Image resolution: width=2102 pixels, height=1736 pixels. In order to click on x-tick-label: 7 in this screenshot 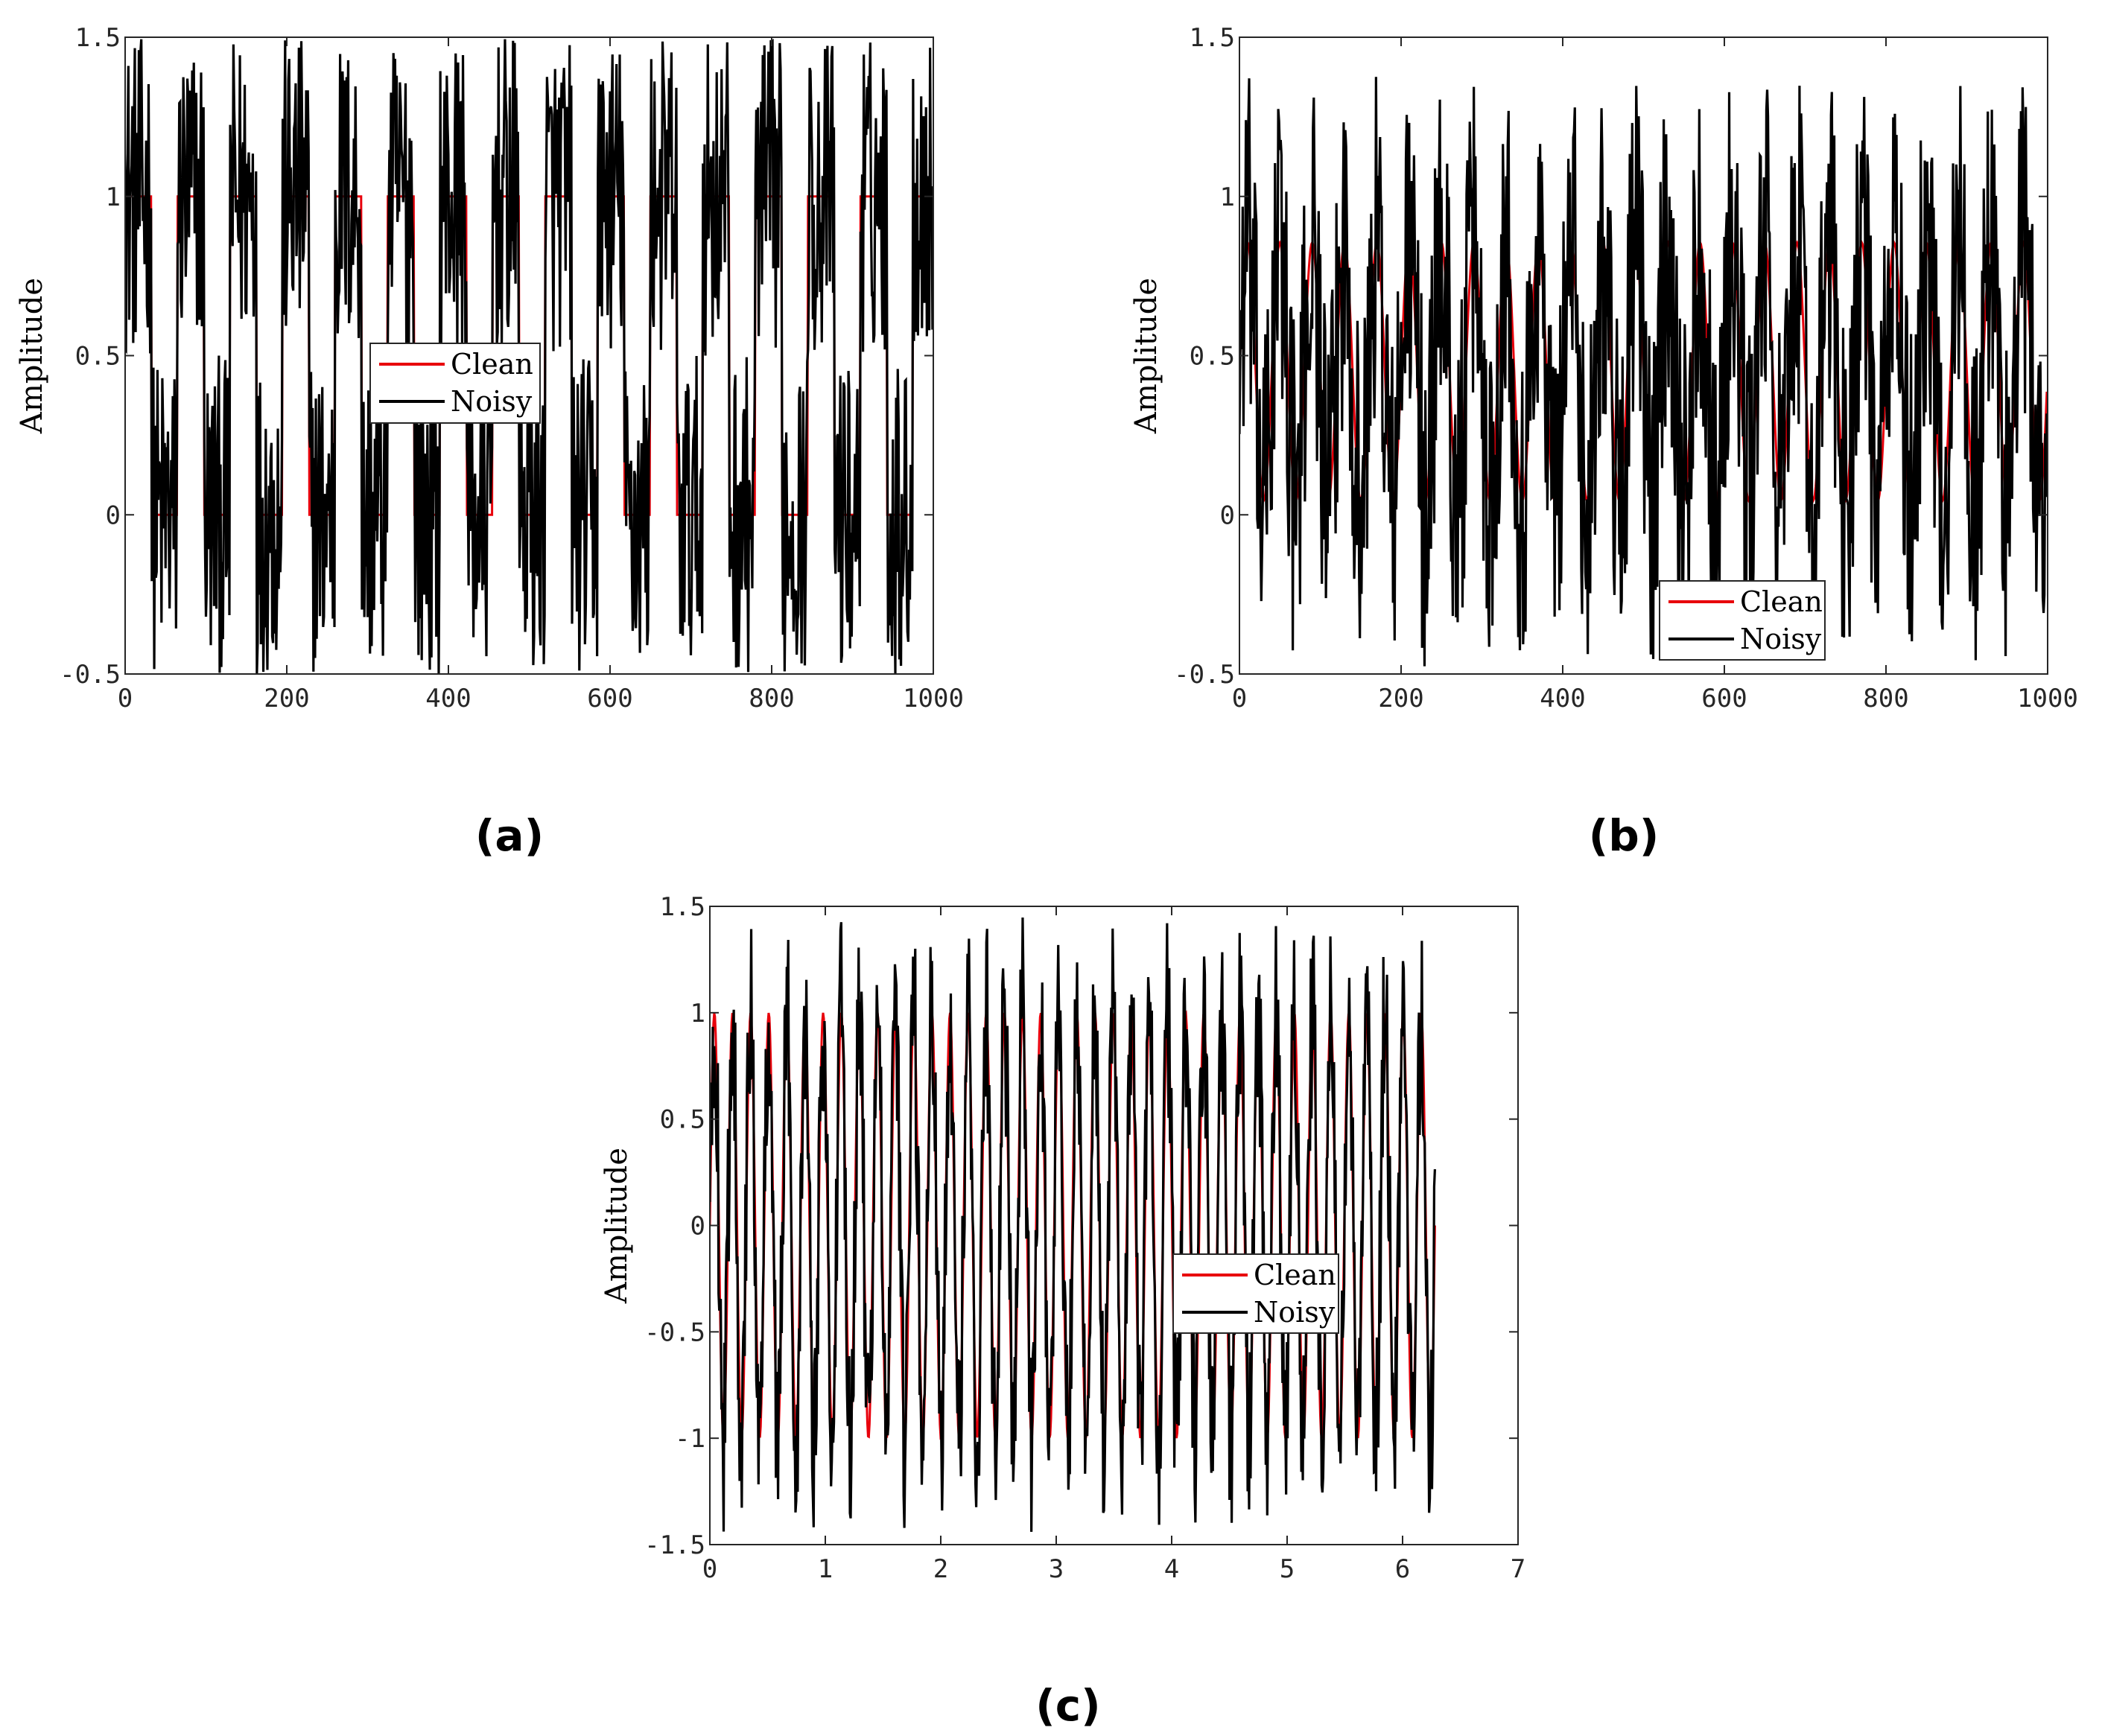, I will do `click(1518, 1569)`.